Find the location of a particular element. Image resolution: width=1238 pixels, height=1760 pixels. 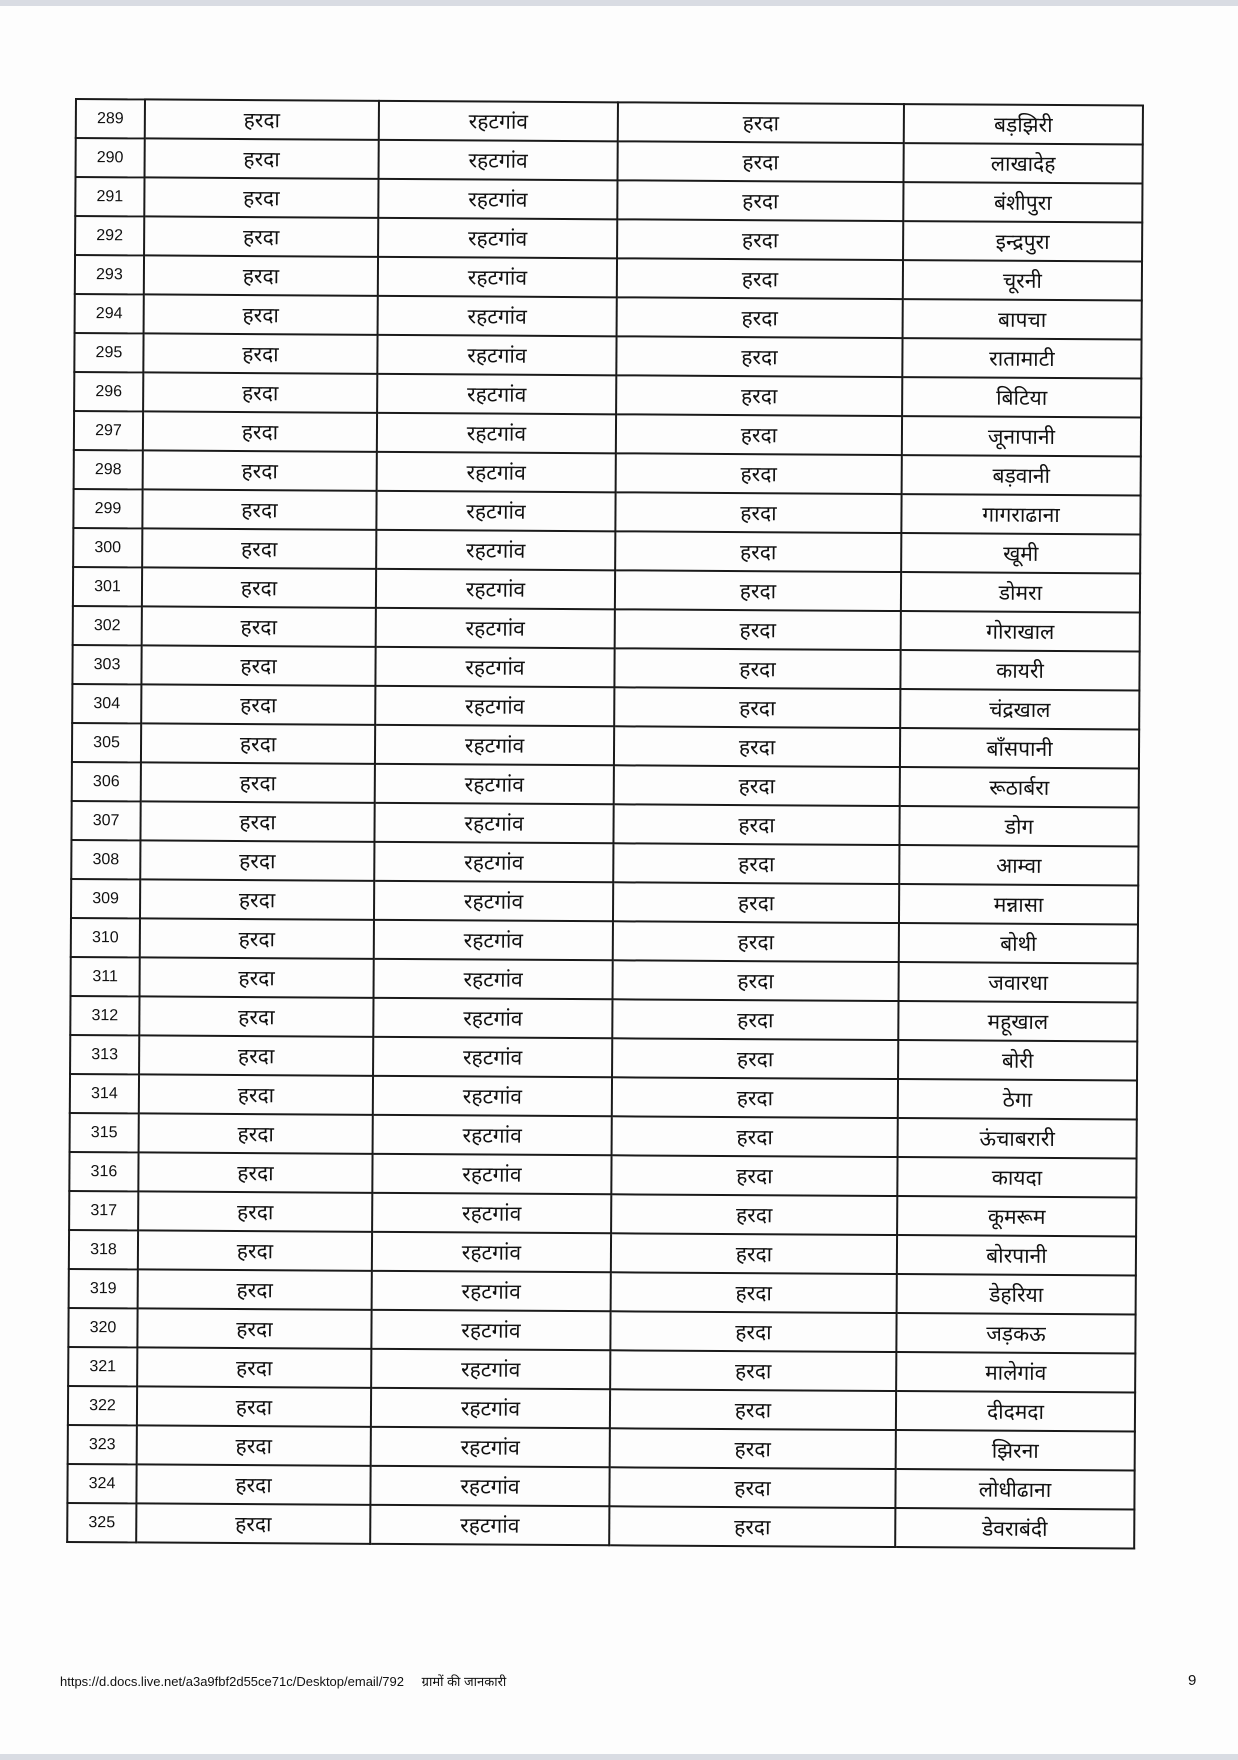

table-row: 318 हरदा रहटगांव हरदा बोरपानी is located at coordinates (602, 1252).